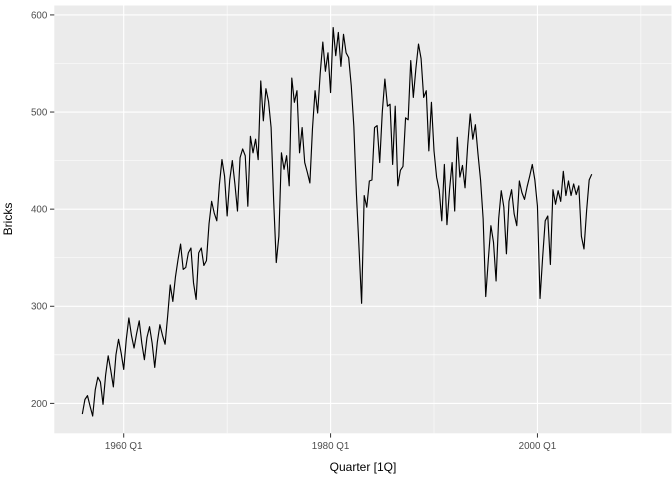 The height and width of the screenshot is (480, 672). Describe the element at coordinates (331, 446) in the screenshot. I see `x-tick-label: 1980 Q1` at that location.